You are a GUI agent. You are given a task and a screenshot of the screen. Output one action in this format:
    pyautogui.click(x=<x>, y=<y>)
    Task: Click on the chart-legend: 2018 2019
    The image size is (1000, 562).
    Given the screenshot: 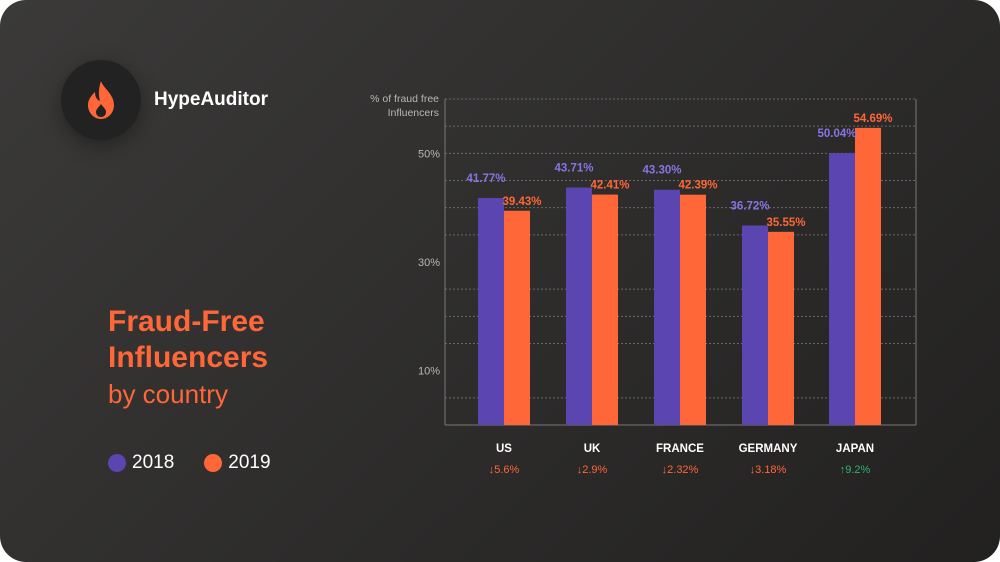 What is the action you would take?
    pyautogui.click(x=204, y=463)
    